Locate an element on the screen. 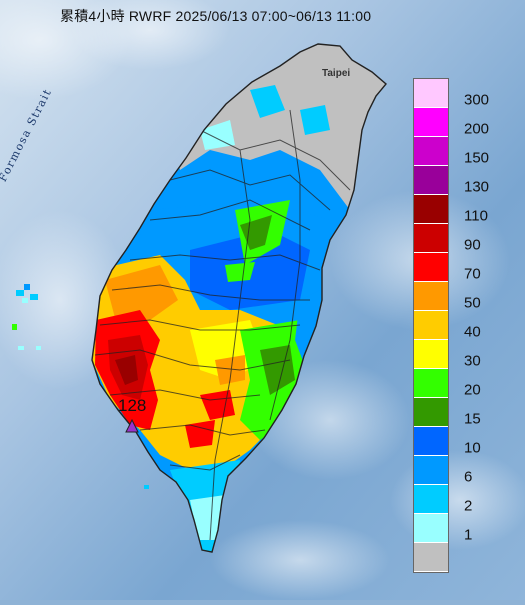 The image size is (525, 605). legend-label: 70 is located at coordinates (472, 273).